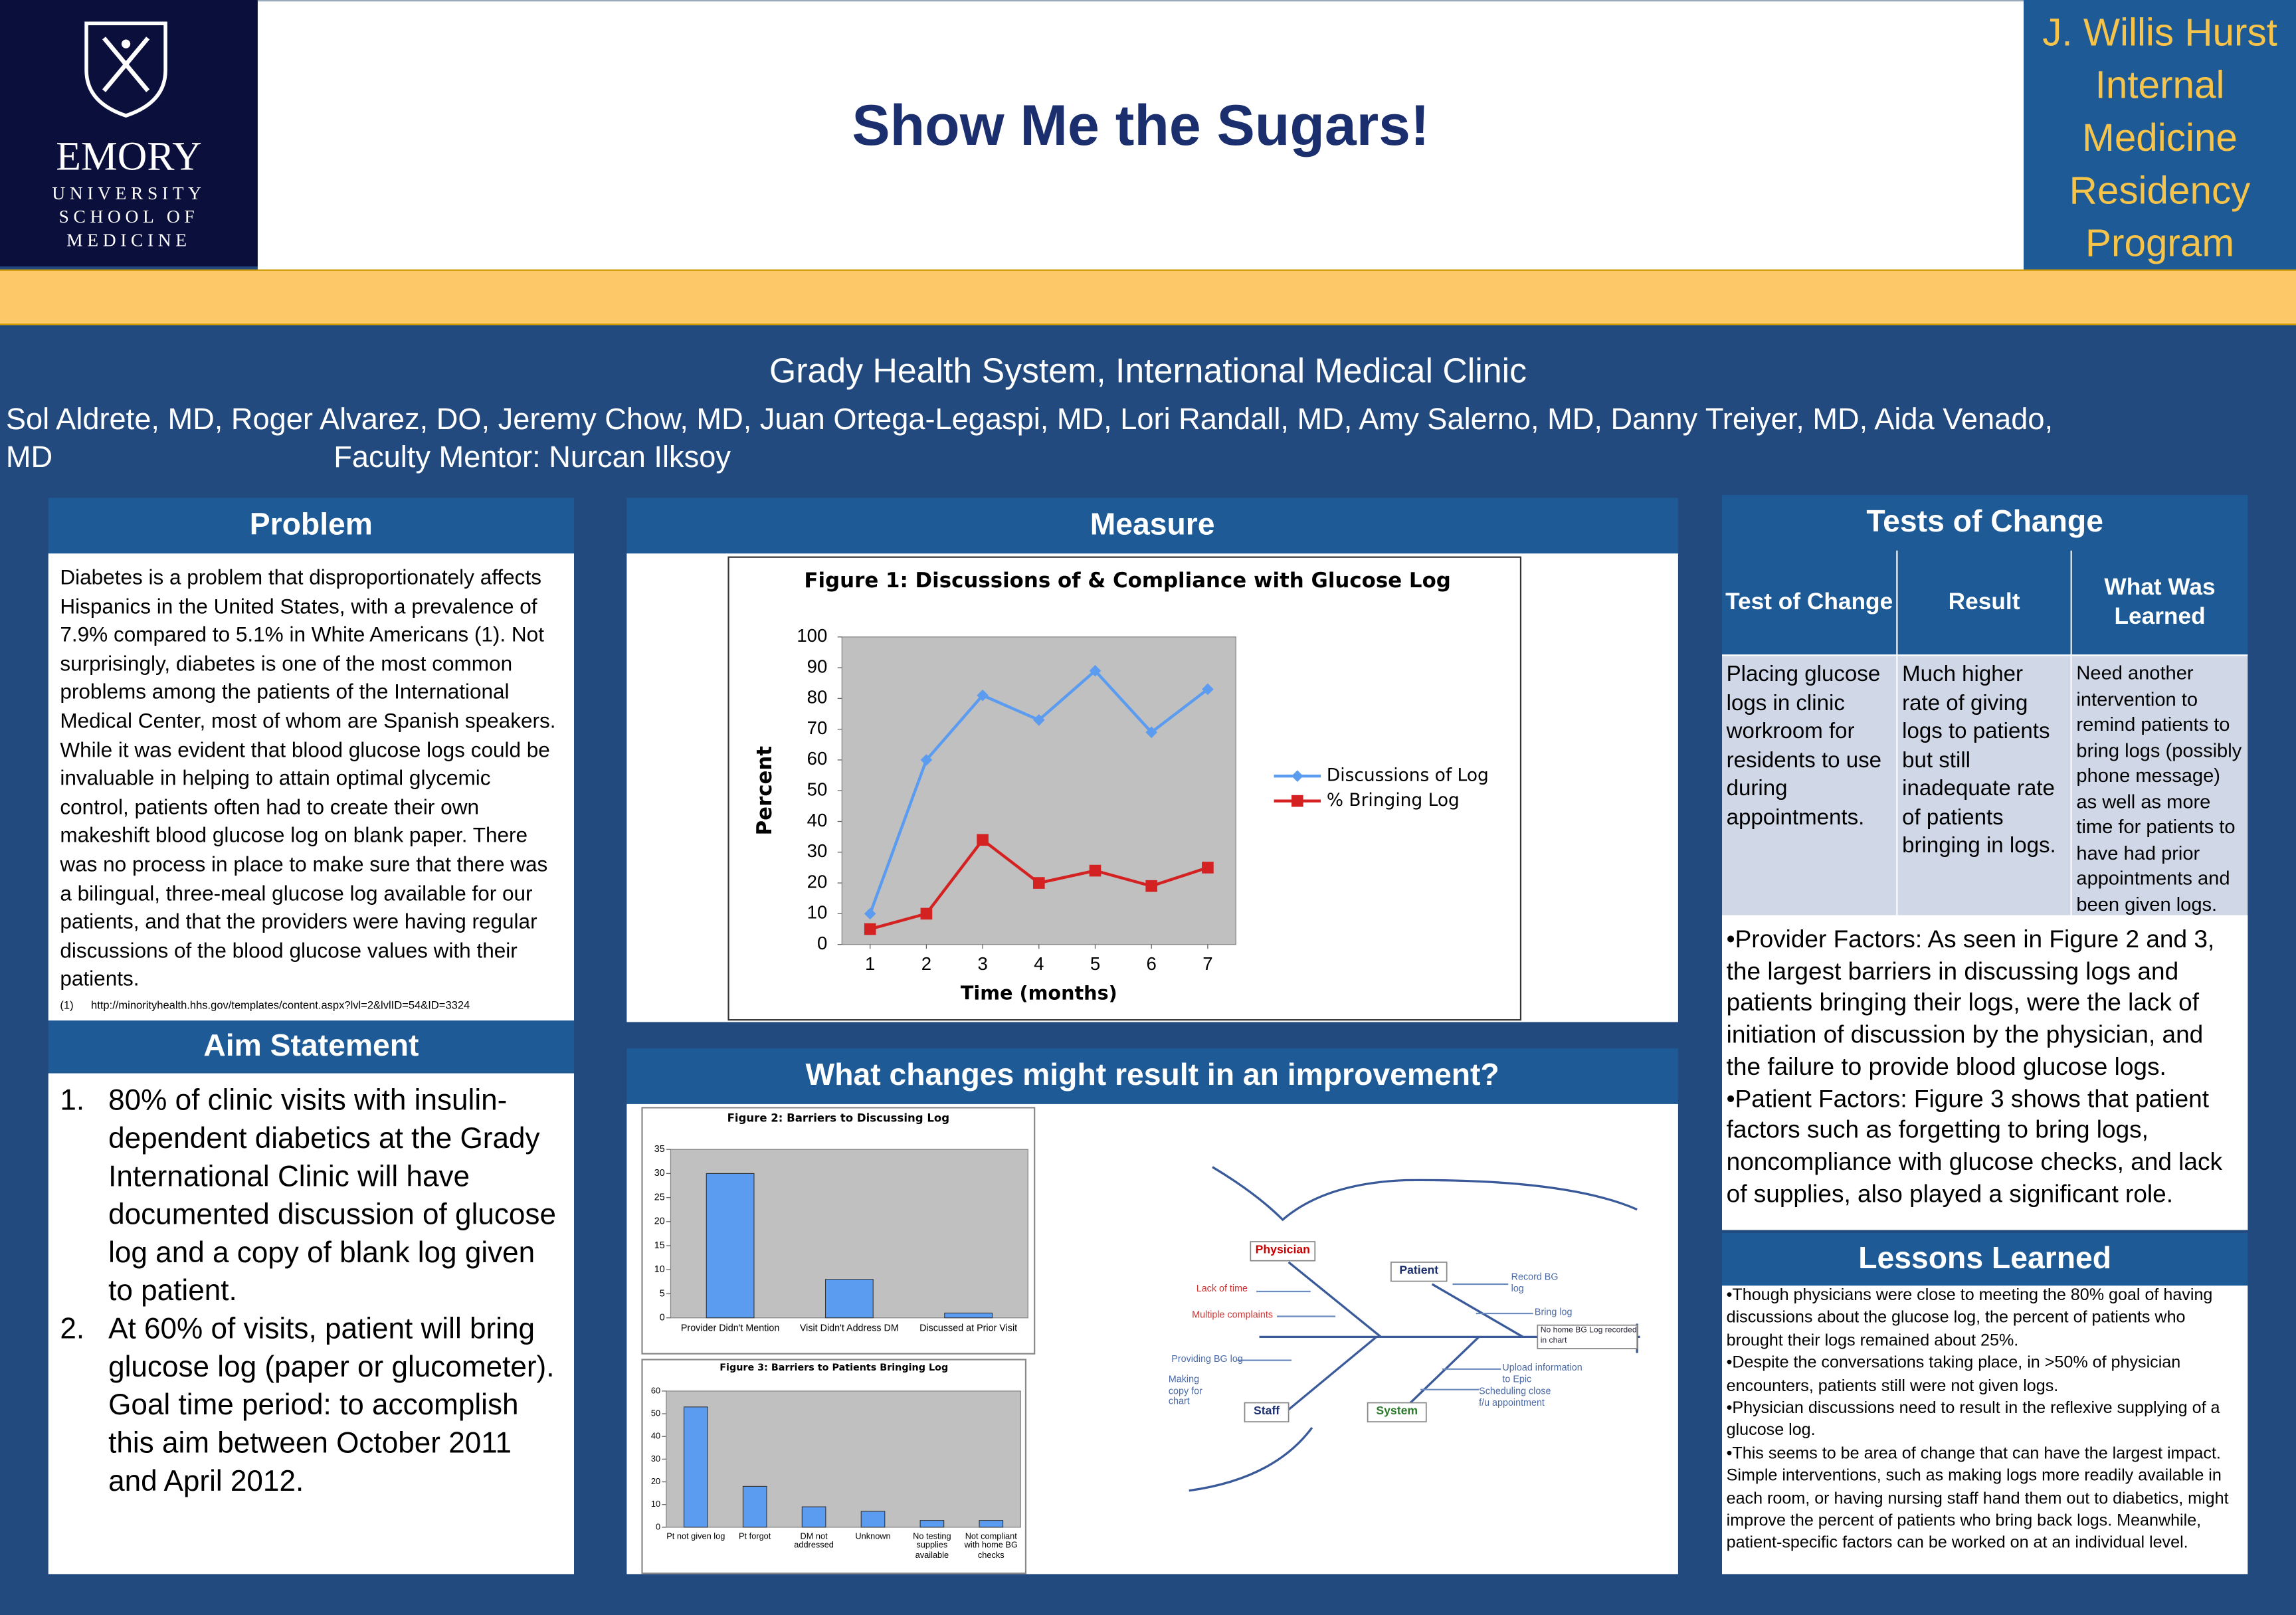 This screenshot has height=1615, width=2296. What do you see at coordinates (311, 1047) in the screenshot?
I see `section-header: Aim Statement` at bounding box center [311, 1047].